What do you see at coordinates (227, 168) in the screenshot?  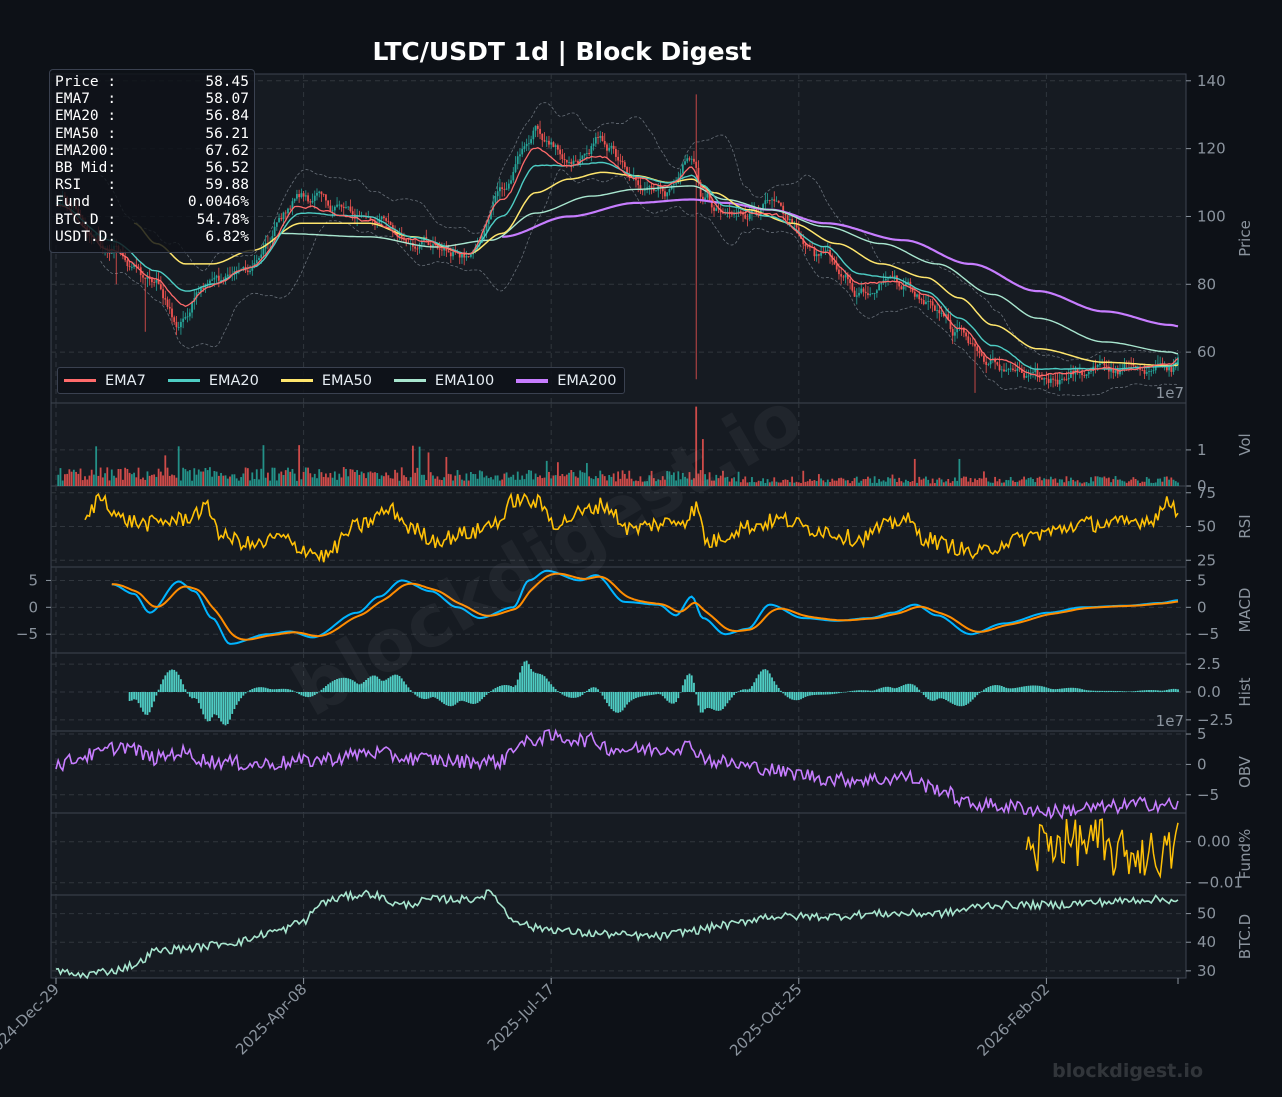 I see `info-value: 56.52` at bounding box center [227, 168].